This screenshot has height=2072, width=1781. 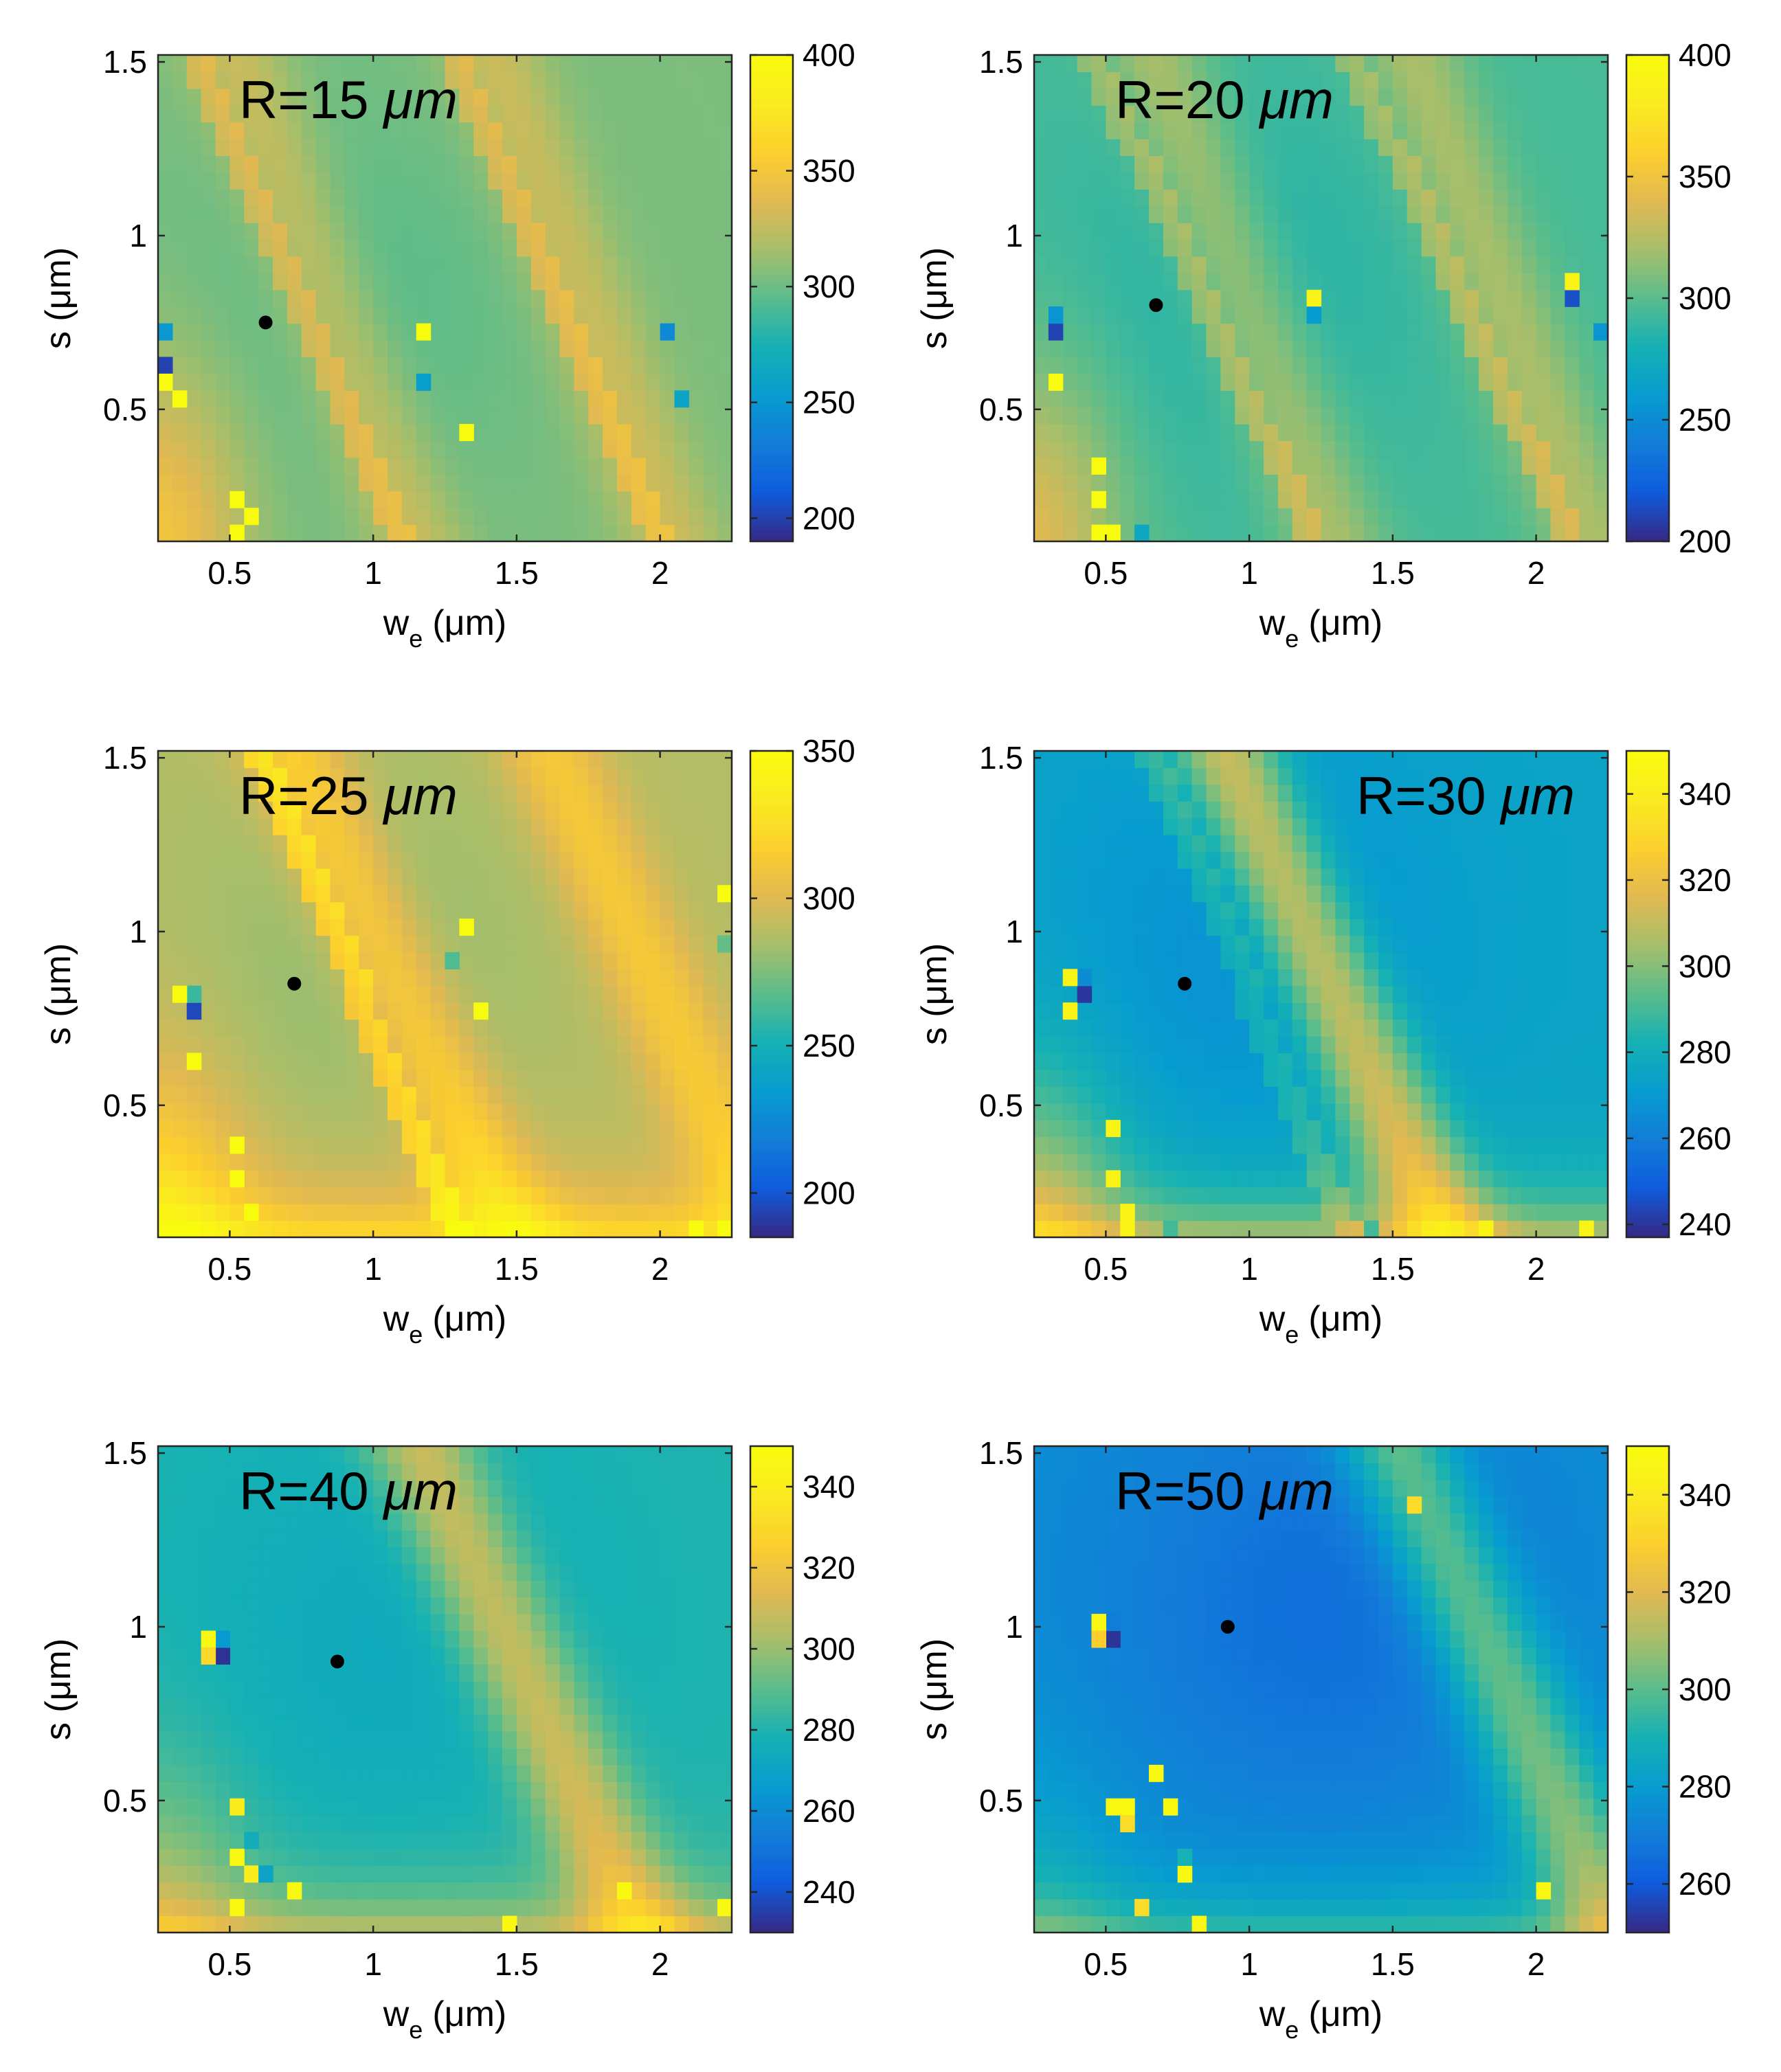 I want to click on colorbar-frame, so click(x=771, y=994).